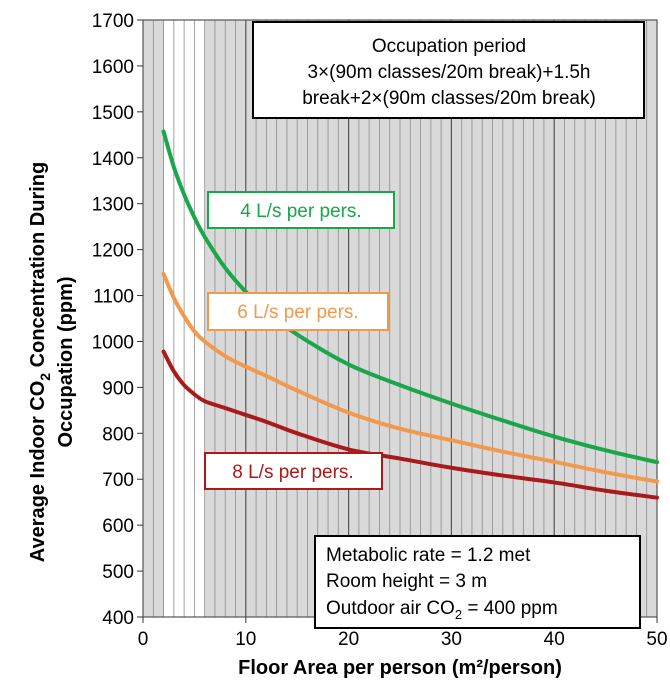 This screenshot has width=670, height=684. I want to click on x-tick-label: 40, so click(554, 639).